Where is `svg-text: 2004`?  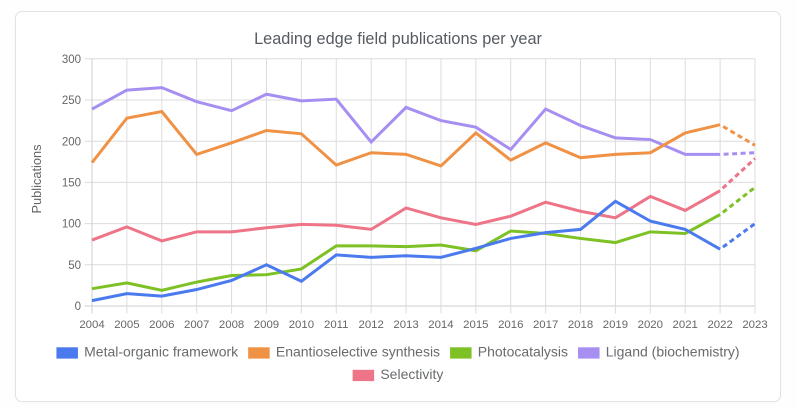
svg-text: 2004 is located at coordinates (91, 325).